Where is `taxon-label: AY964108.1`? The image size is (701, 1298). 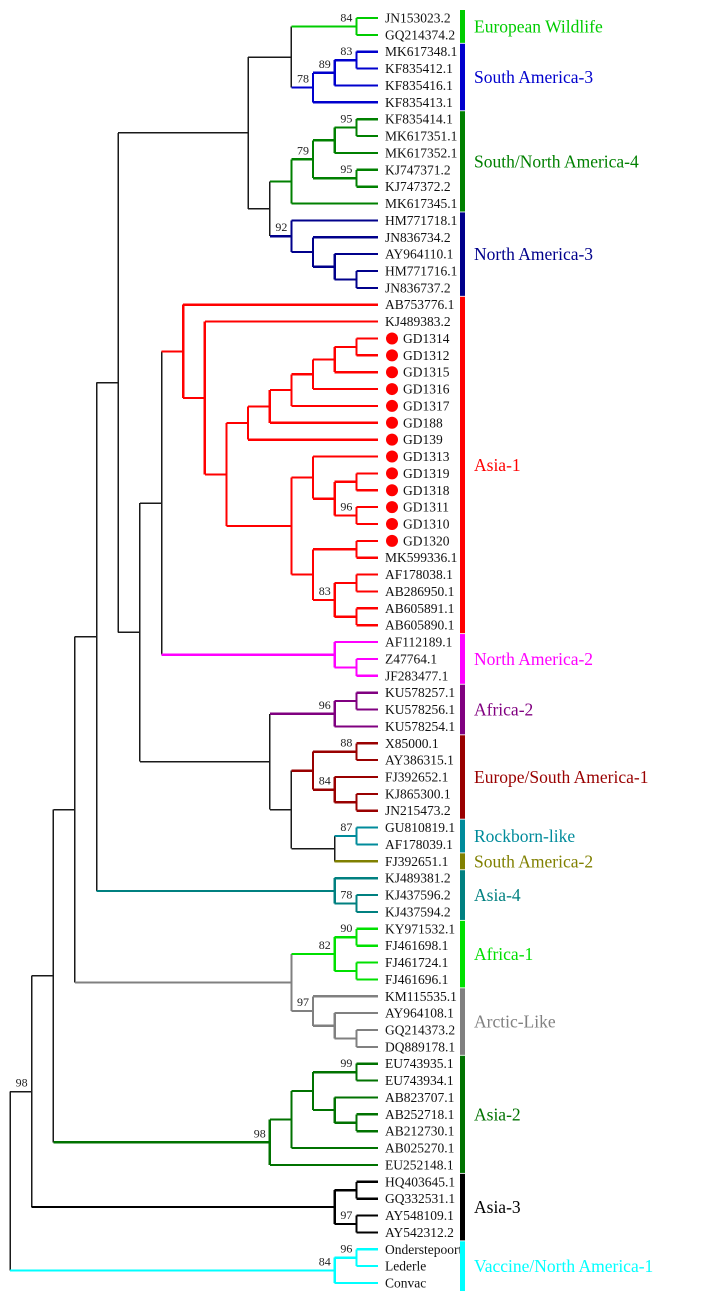 taxon-label: AY964108.1 is located at coordinates (419, 1013).